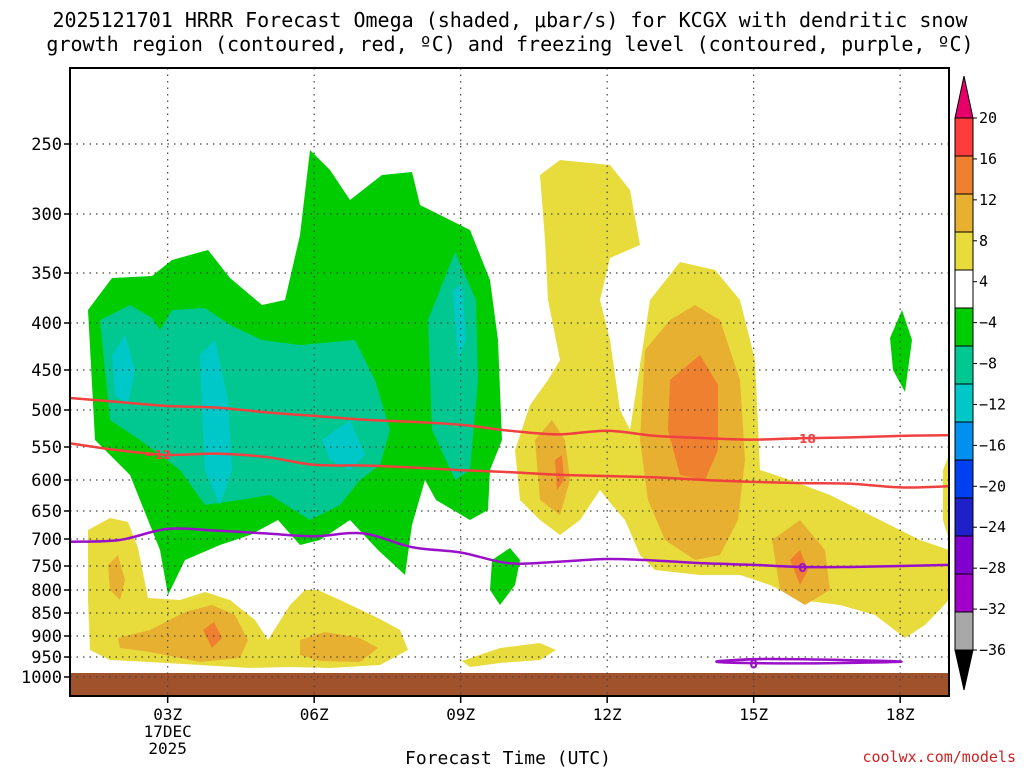 Image resolution: width=1024 pixels, height=768 pixels. I want to click on y-tick-label: 900, so click(46, 637).